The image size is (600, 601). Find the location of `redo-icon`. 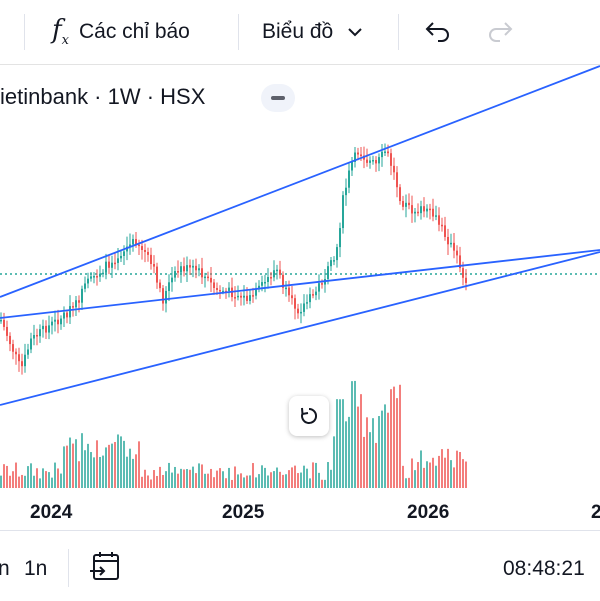

redo-icon is located at coordinates (501, 32).